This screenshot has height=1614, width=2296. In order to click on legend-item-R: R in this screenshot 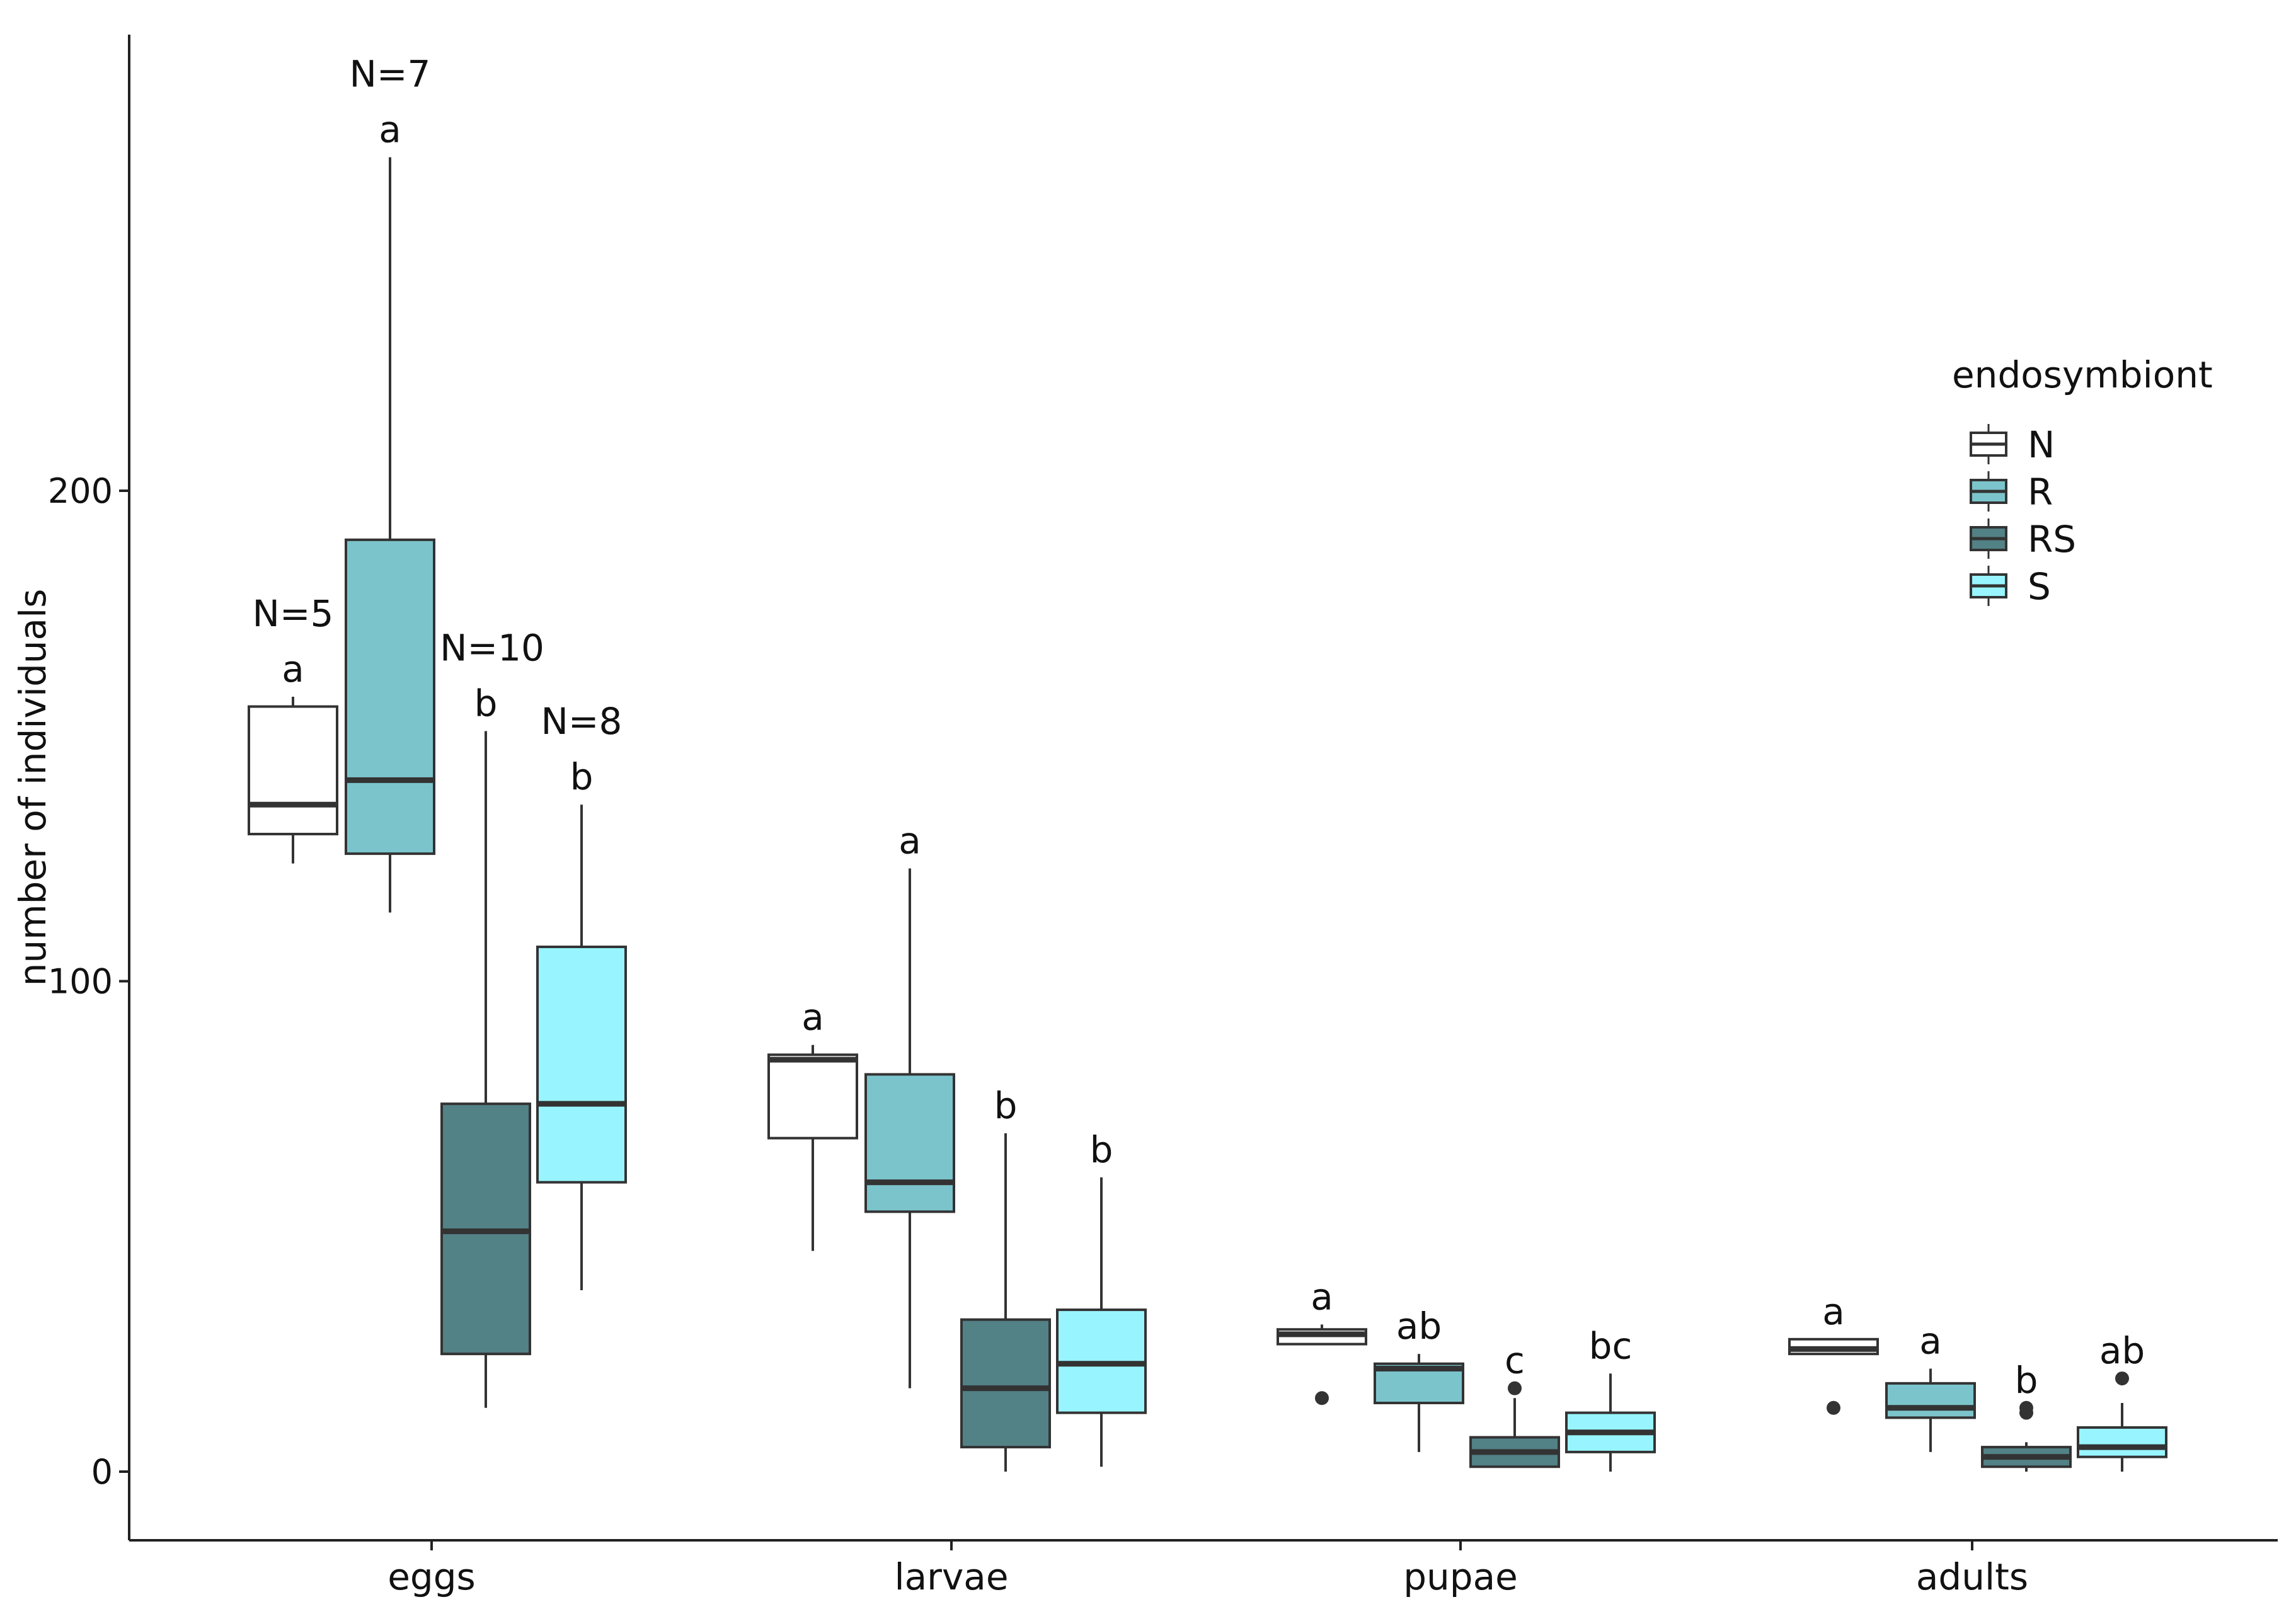, I will do `click(2011, 492)`.